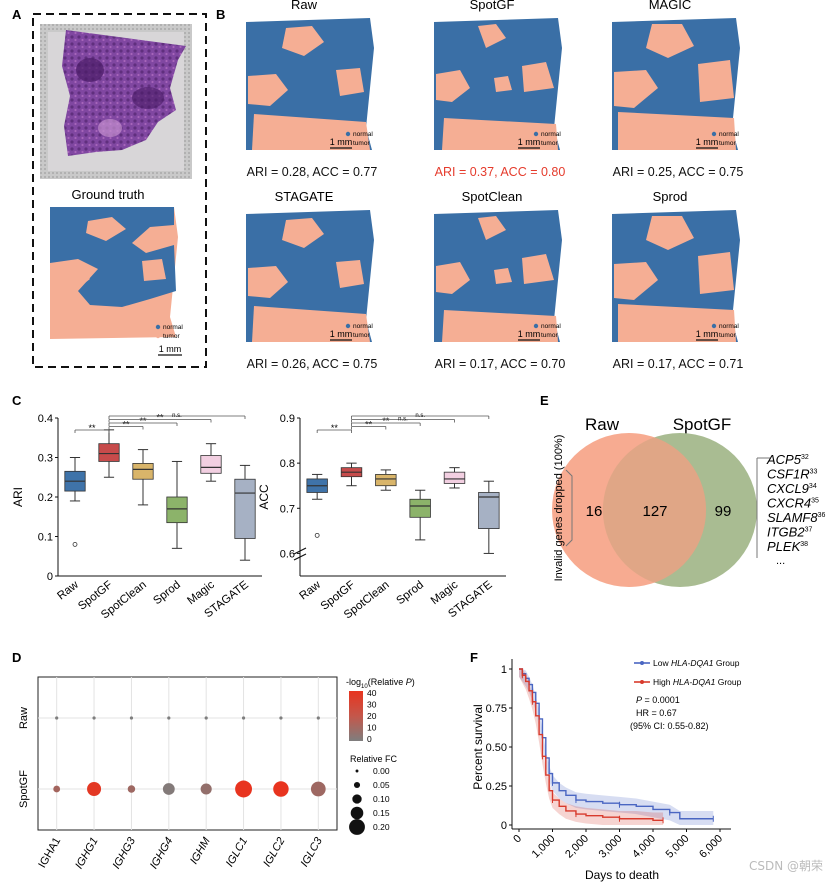  What do you see at coordinates (287, 554) in the screenshot?
I see `boxplot-ytick: 0.6` at bounding box center [287, 554].